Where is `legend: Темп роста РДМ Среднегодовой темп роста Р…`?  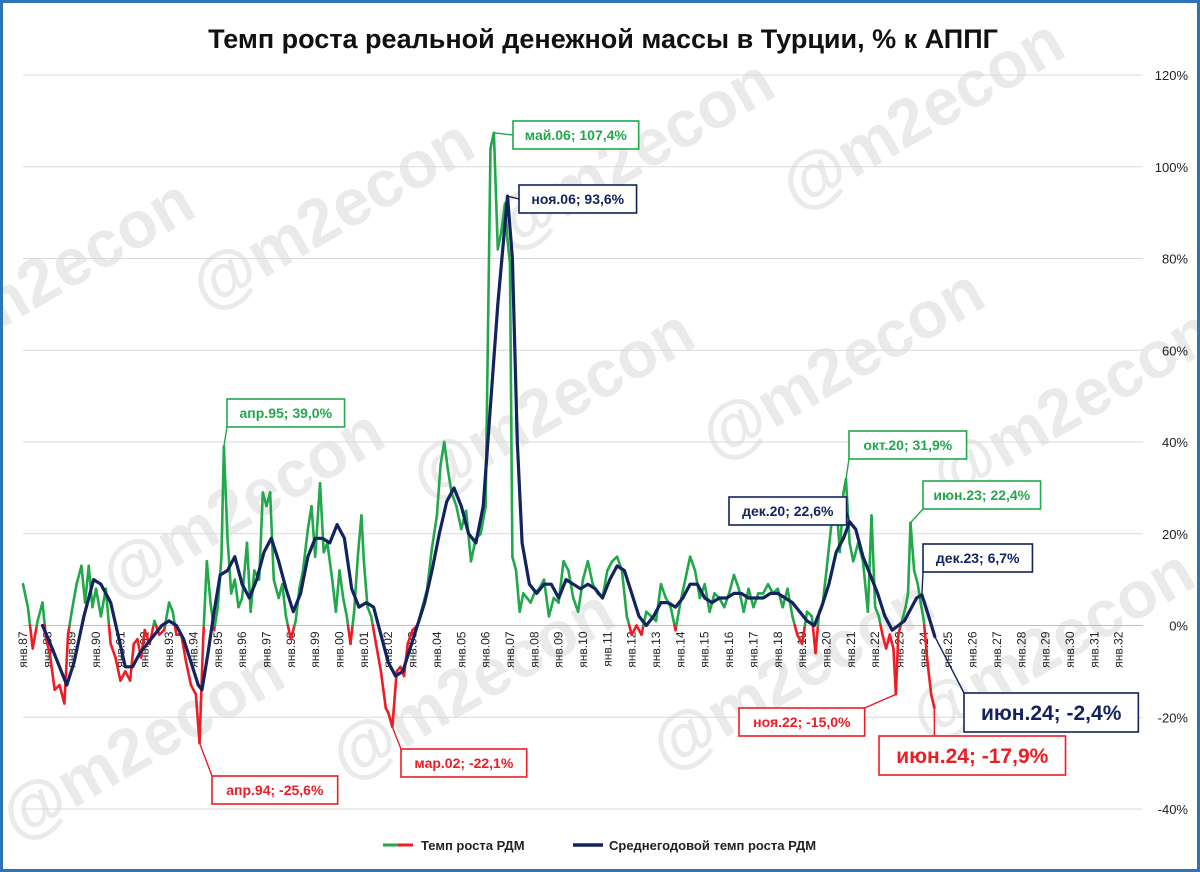
legend: Темп роста РДМ Среднегодовой темп роста Р… is located at coordinates (599, 845).